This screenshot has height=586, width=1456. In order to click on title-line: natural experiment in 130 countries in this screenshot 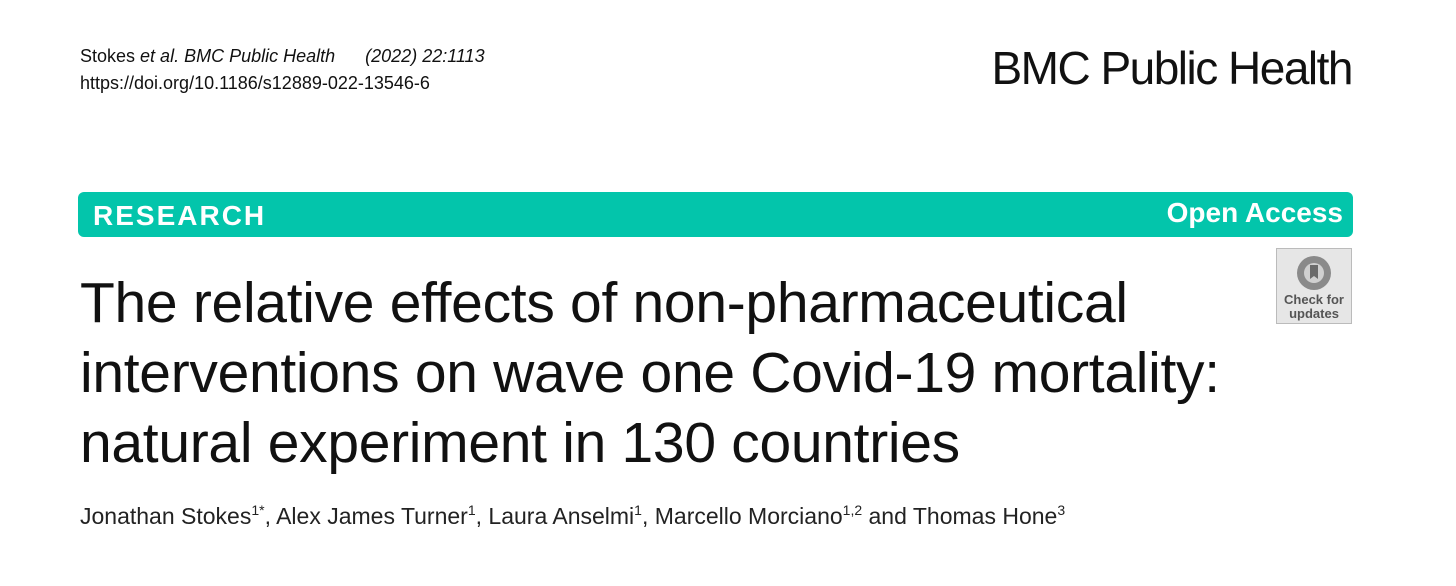, I will do `click(520, 443)`.